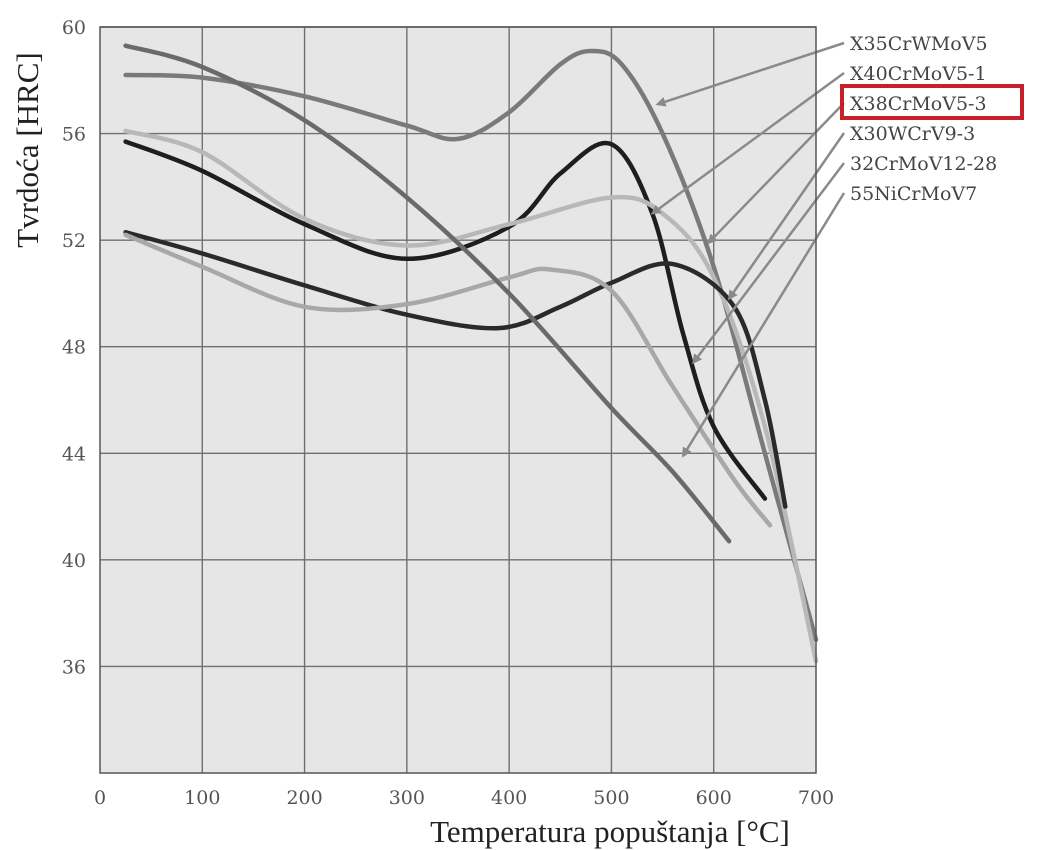 The height and width of the screenshot is (850, 1039). Describe the element at coordinates (74, 241) in the screenshot. I see `y-tick-label: 52` at that location.